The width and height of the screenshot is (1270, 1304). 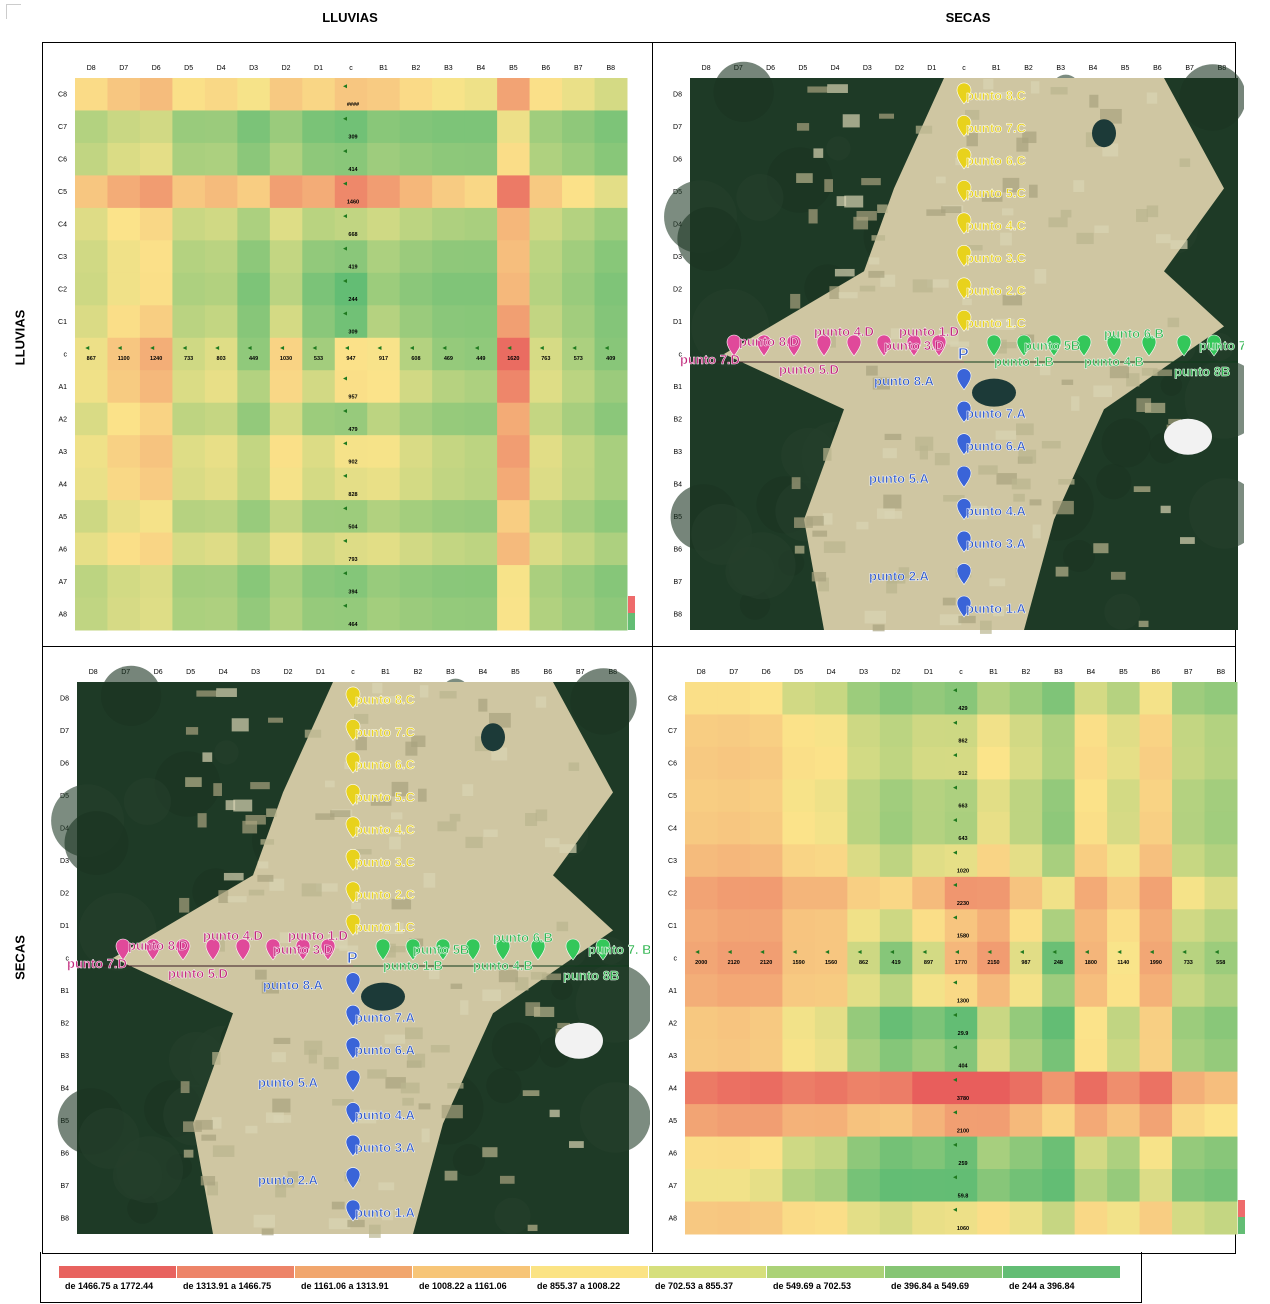 What do you see at coordinates (676, 959) in the screenshot?
I see `y-axis-label: c` at bounding box center [676, 959].